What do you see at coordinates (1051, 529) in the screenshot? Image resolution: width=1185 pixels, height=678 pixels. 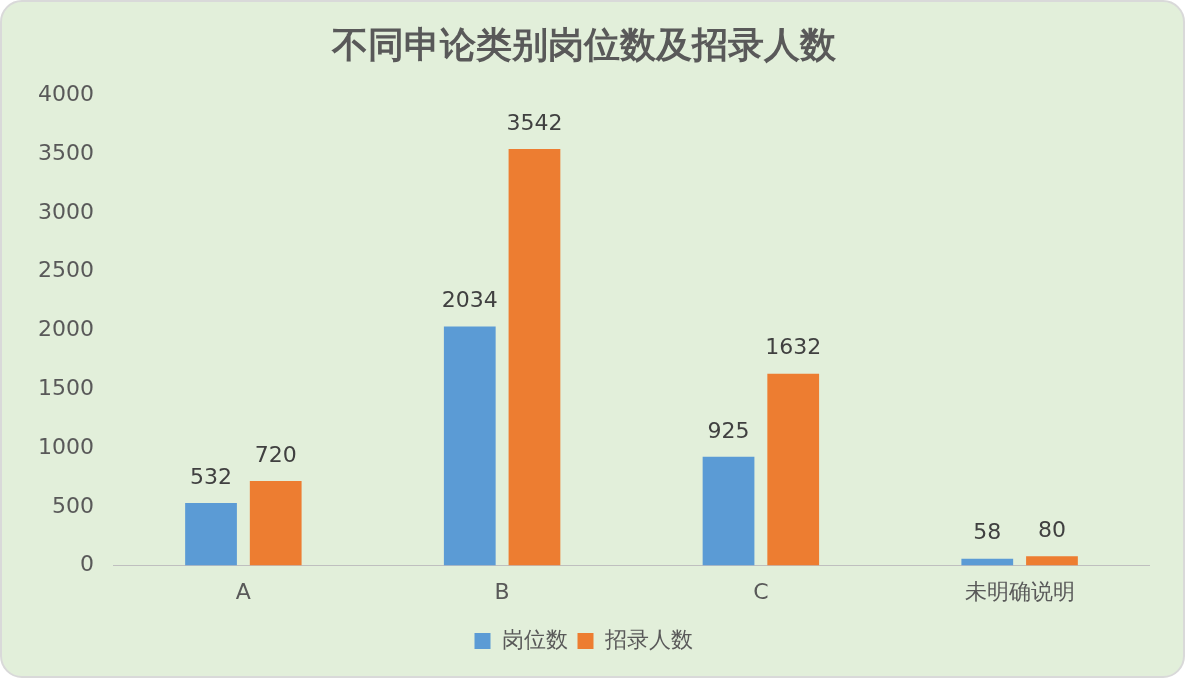 I see `data-label: 80` at bounding box center [1051, 529].